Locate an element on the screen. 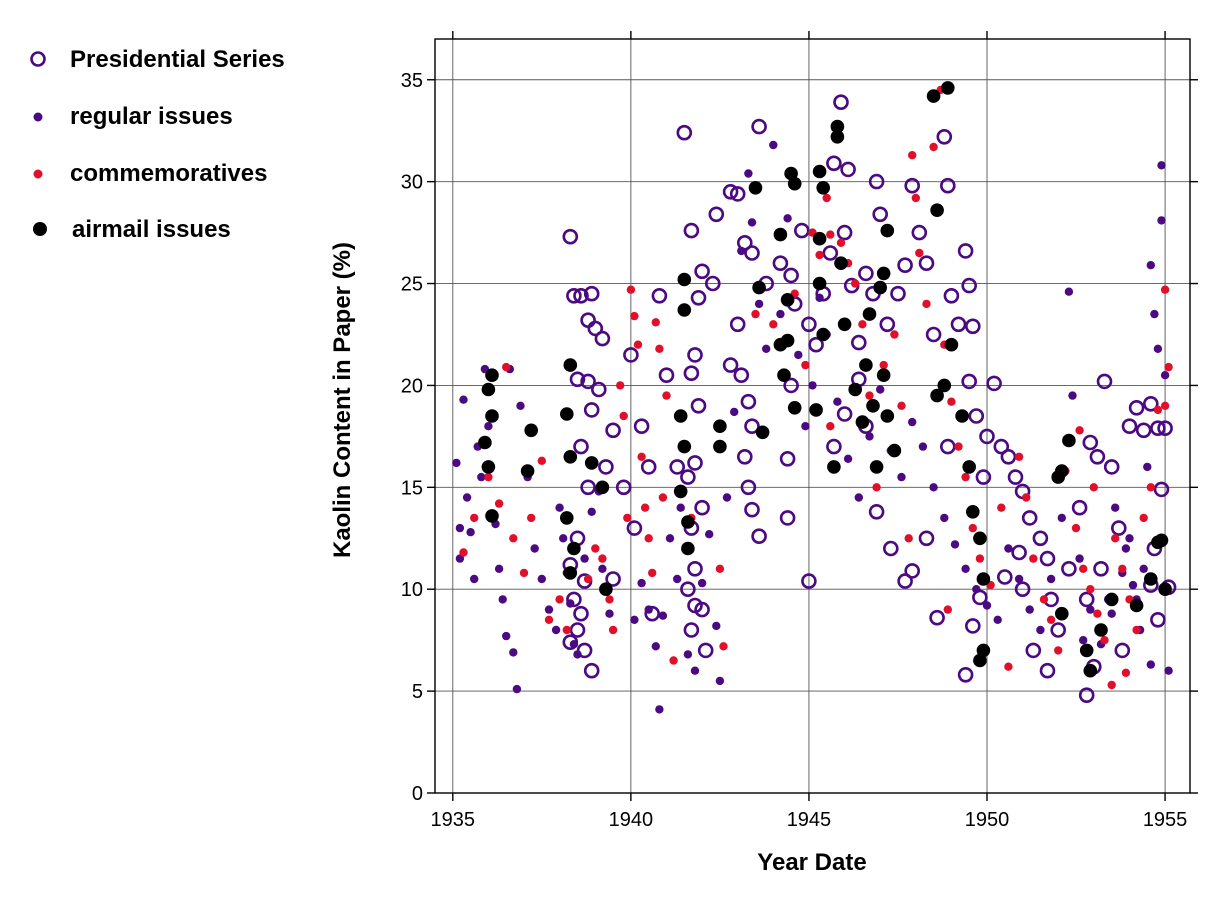  legend-label-airmail: airmail issues is located at coordinates (151, 229).